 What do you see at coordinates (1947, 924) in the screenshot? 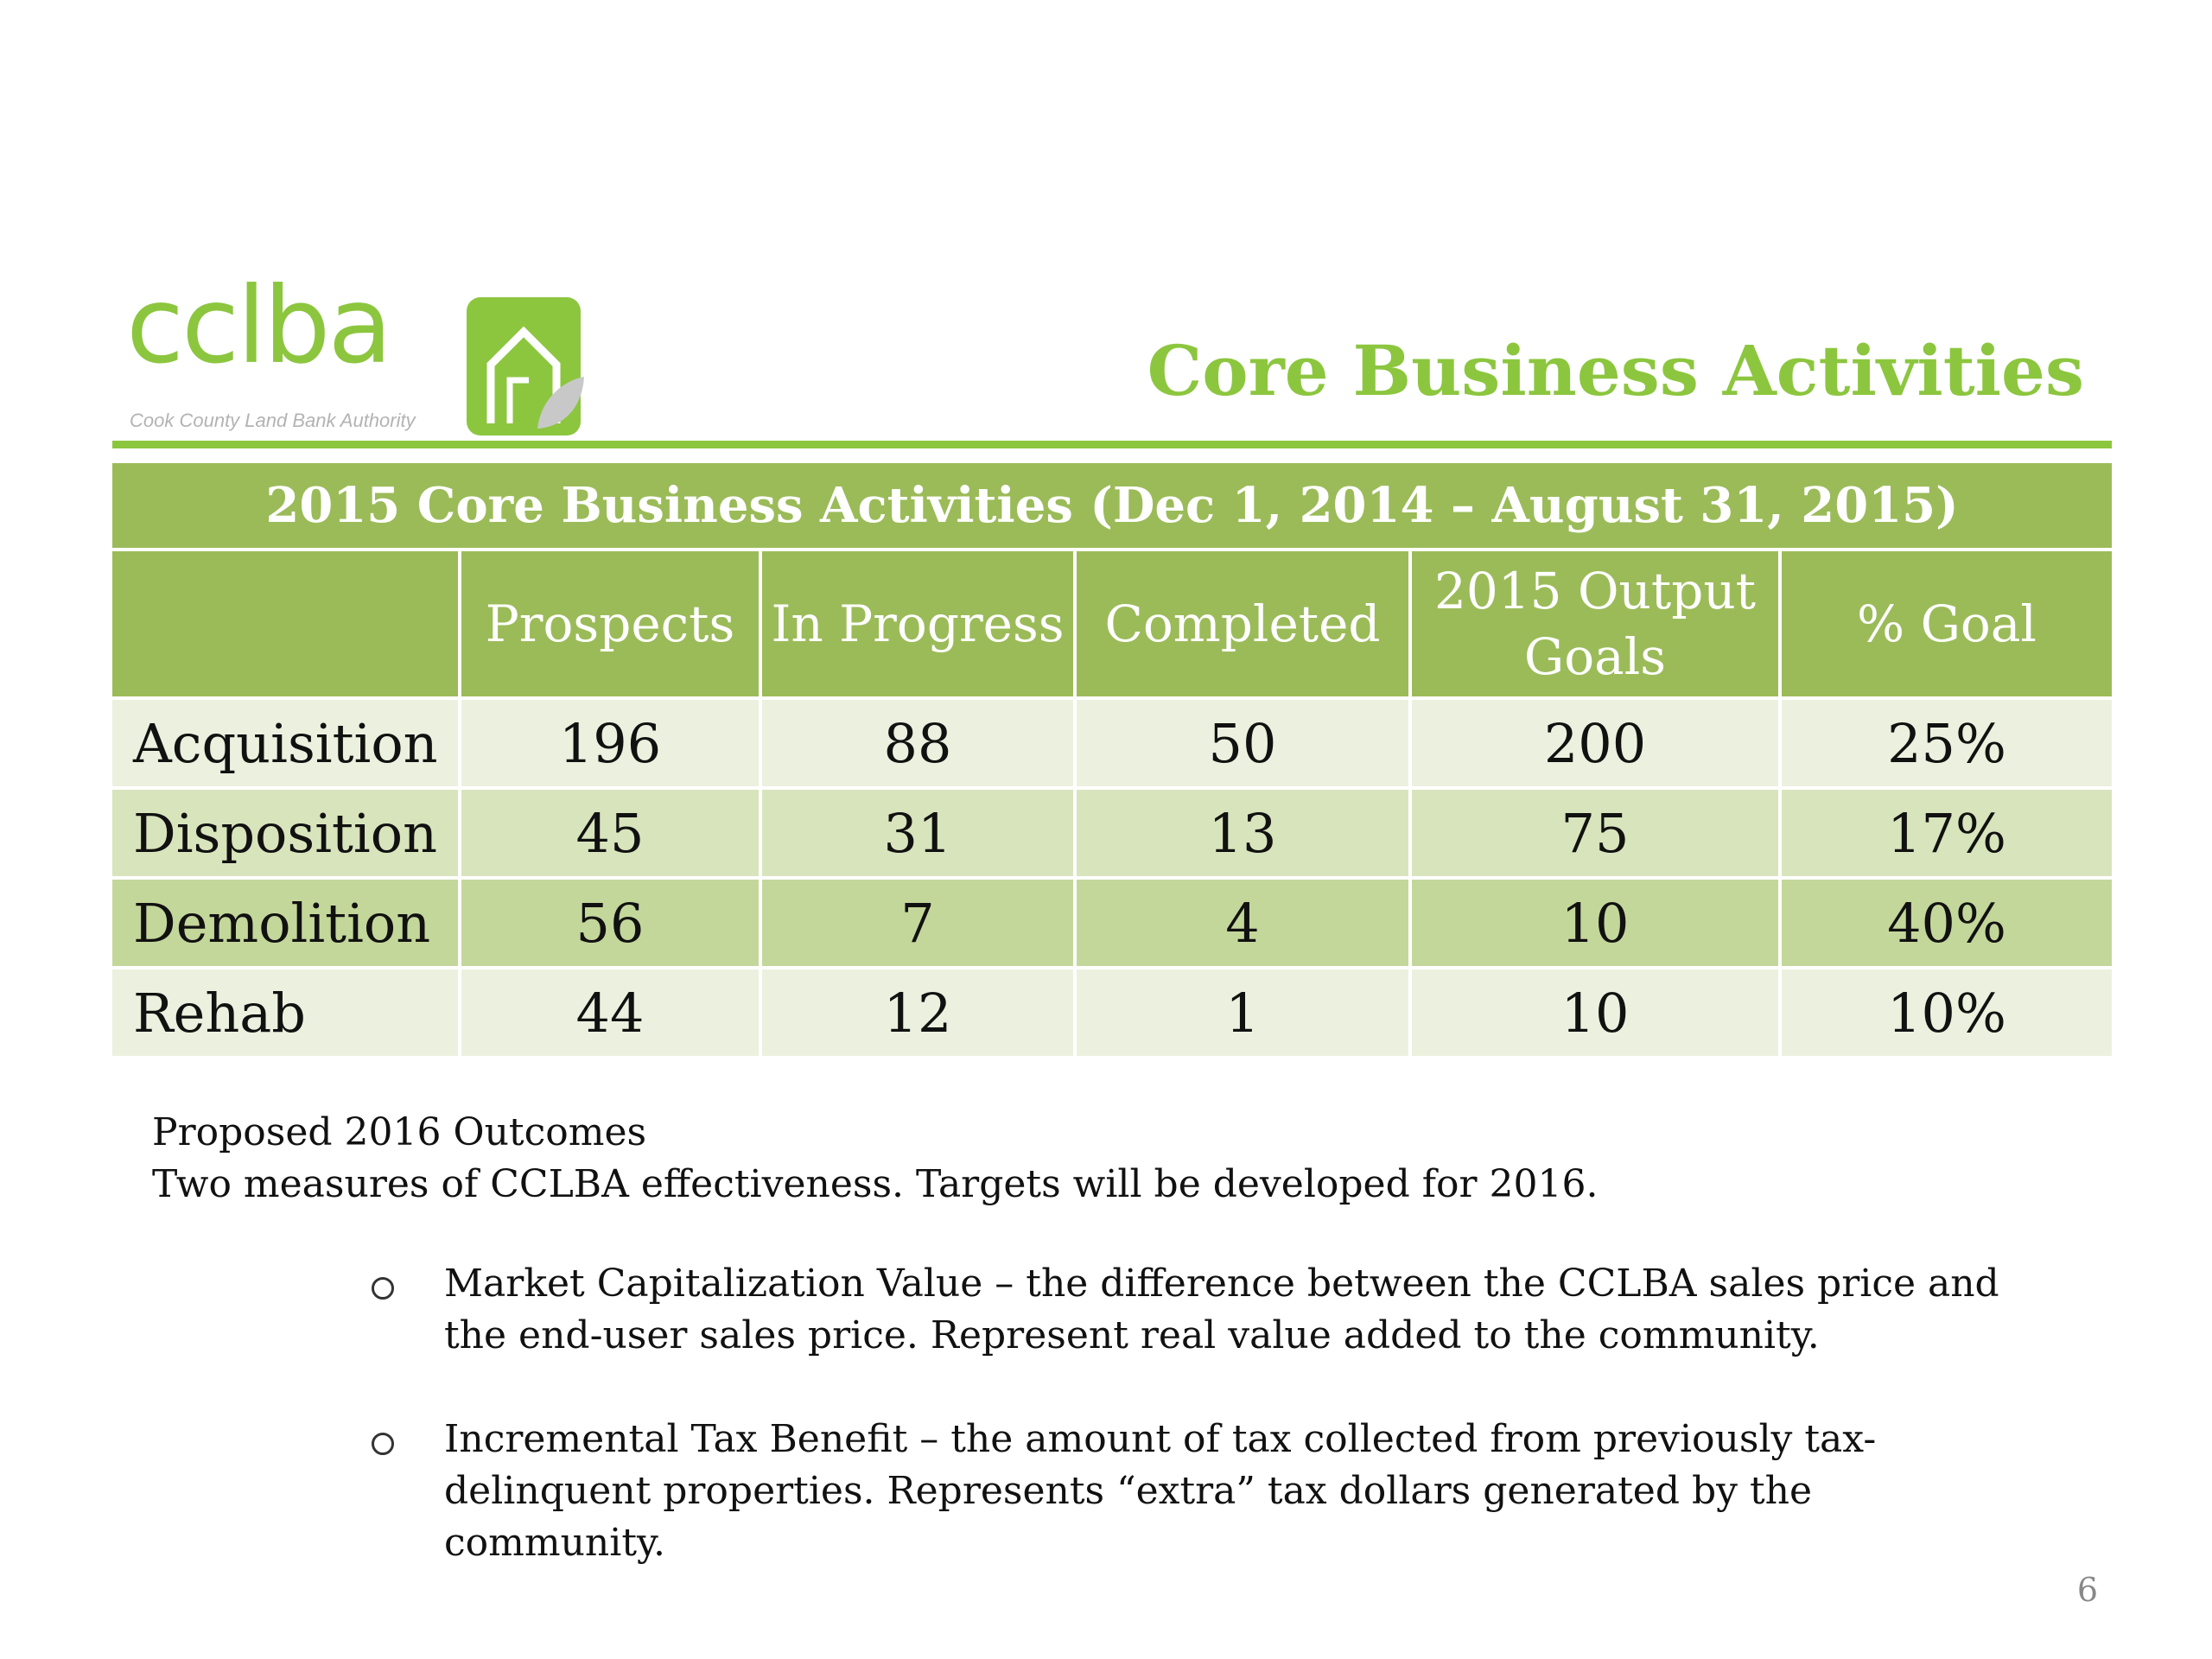
I see `cell-pct-goal: 40%` at bounding box center [1947, 924].